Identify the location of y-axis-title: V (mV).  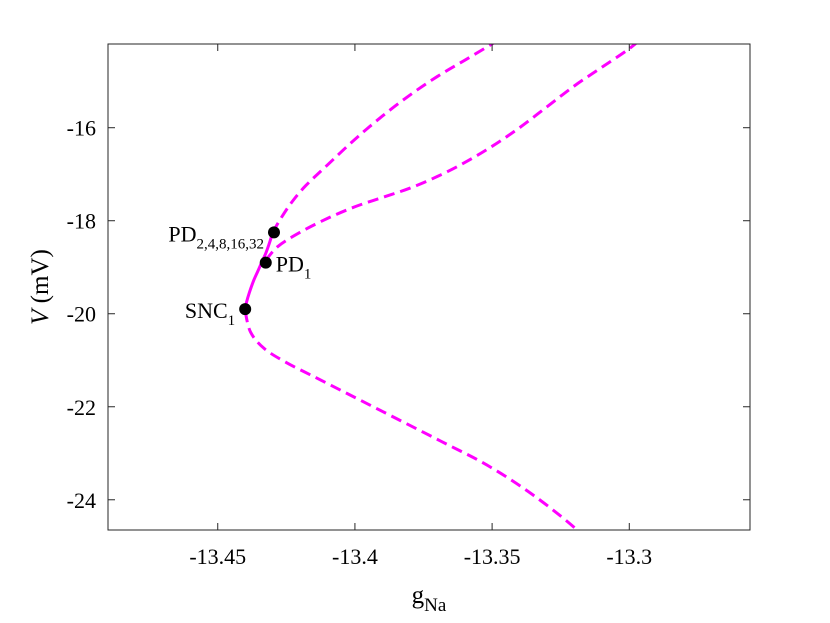
(40, 287).